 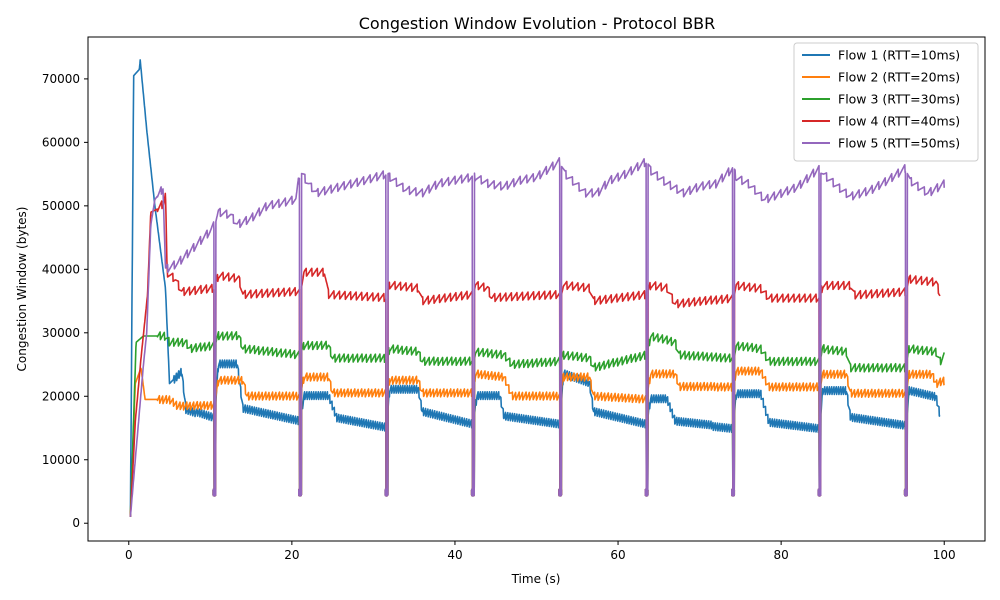 What do you see at coordinates (61, 396) in the screenshot?
I see `y-tick-label: 20000` at bounding box center [61, 396].